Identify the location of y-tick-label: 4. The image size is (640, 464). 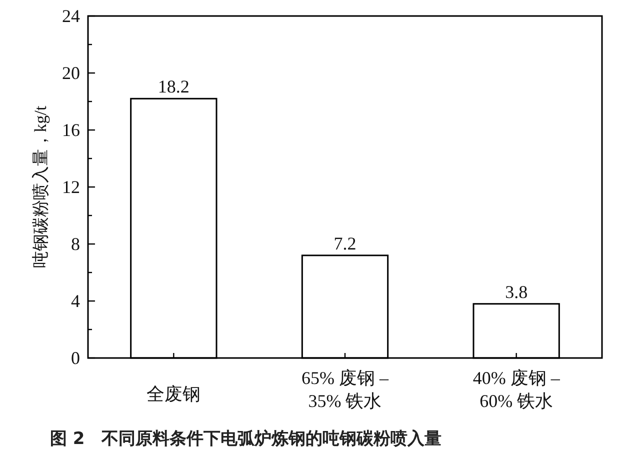
(75, 301).